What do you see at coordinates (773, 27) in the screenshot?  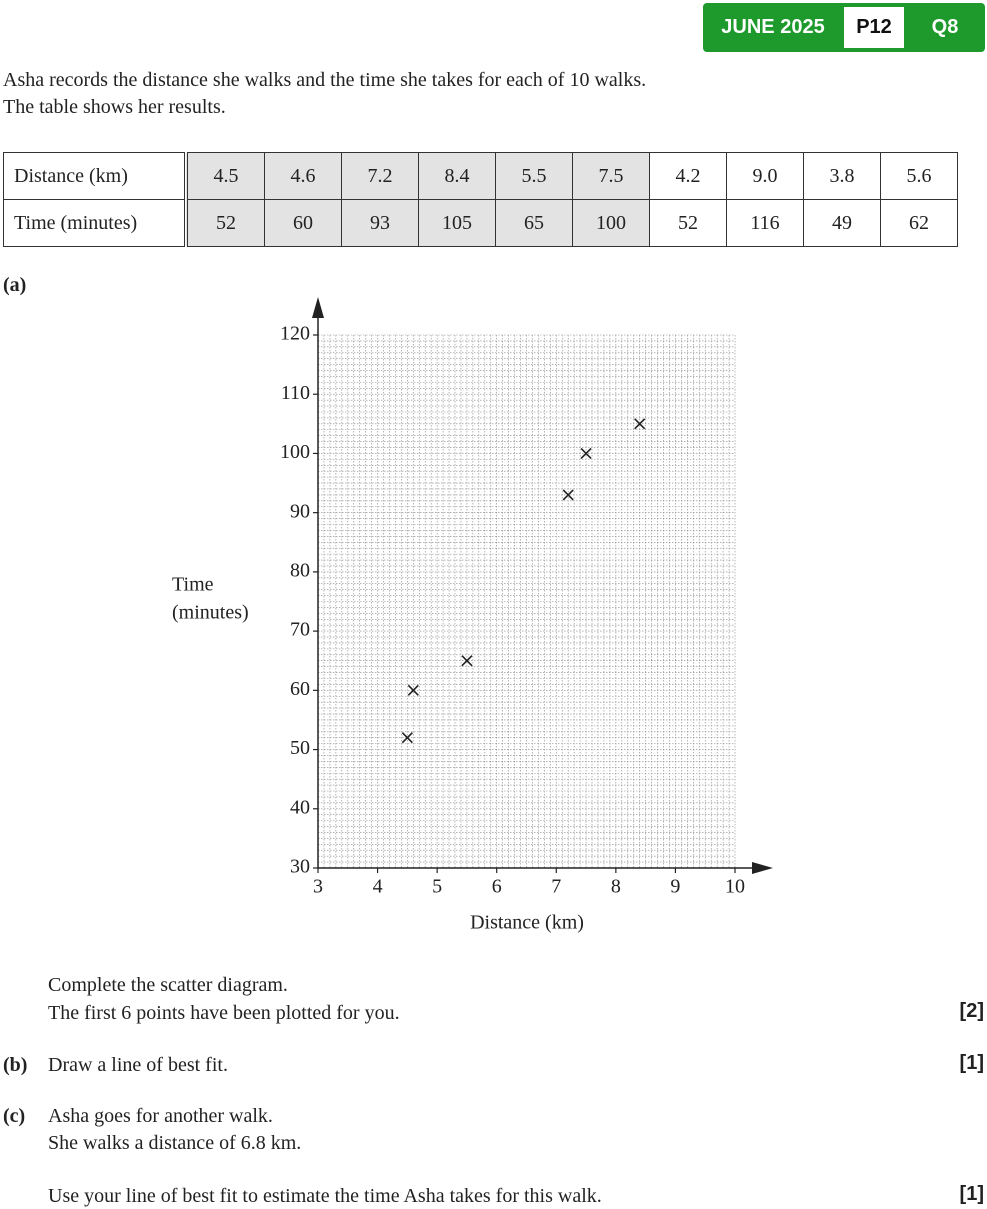 I see `session: JUNE 2025` at bounding box center [773, 27].